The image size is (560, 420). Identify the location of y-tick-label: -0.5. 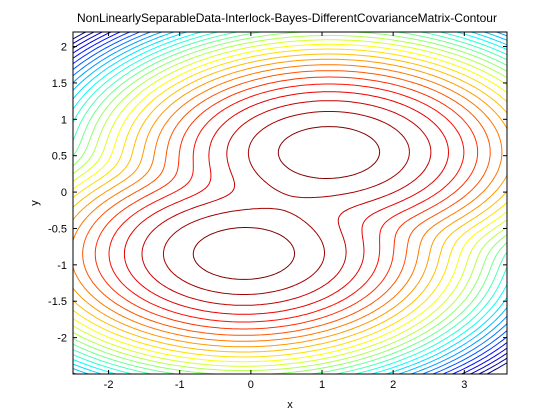
(57, 229).